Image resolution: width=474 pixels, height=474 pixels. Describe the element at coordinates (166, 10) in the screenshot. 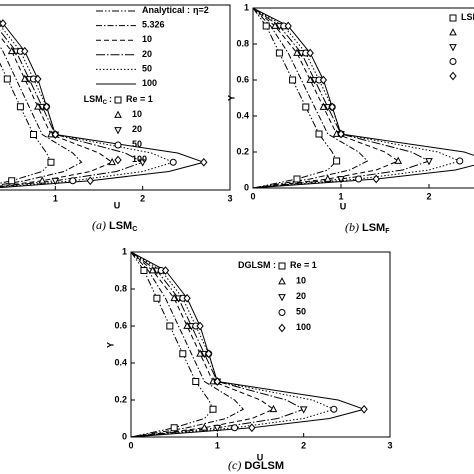

I see `legend-title: Analytical :` at that location.